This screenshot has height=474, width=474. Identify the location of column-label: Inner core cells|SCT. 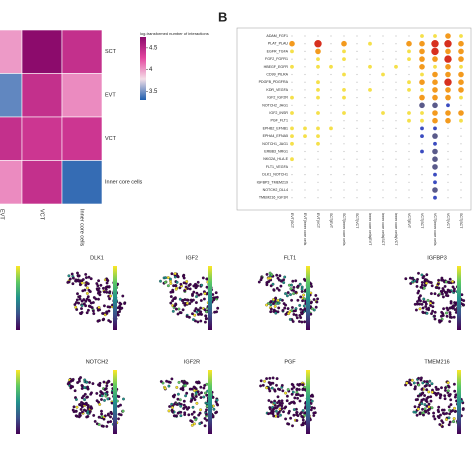
(383, 229).